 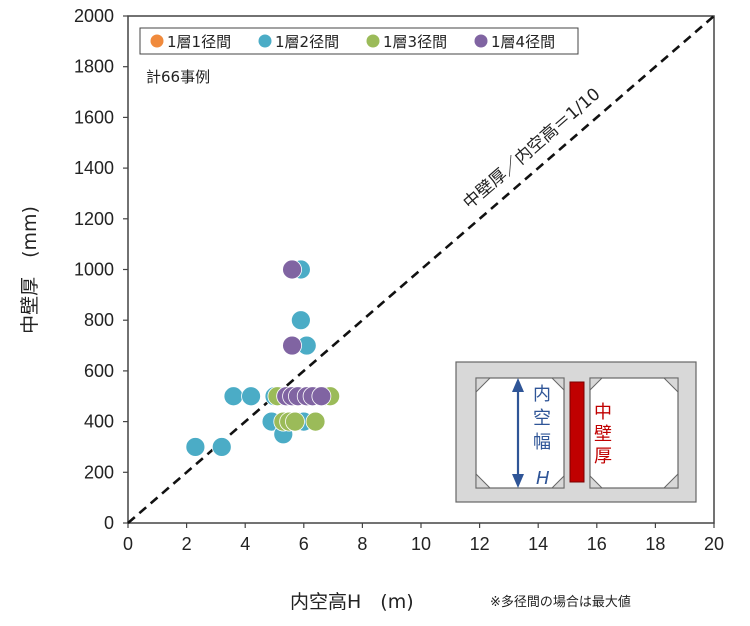 What do you see at coordinates (415, 42) in the screenshot?
I see `legend-label: 1層3径間` at bounding box center [415, 42].